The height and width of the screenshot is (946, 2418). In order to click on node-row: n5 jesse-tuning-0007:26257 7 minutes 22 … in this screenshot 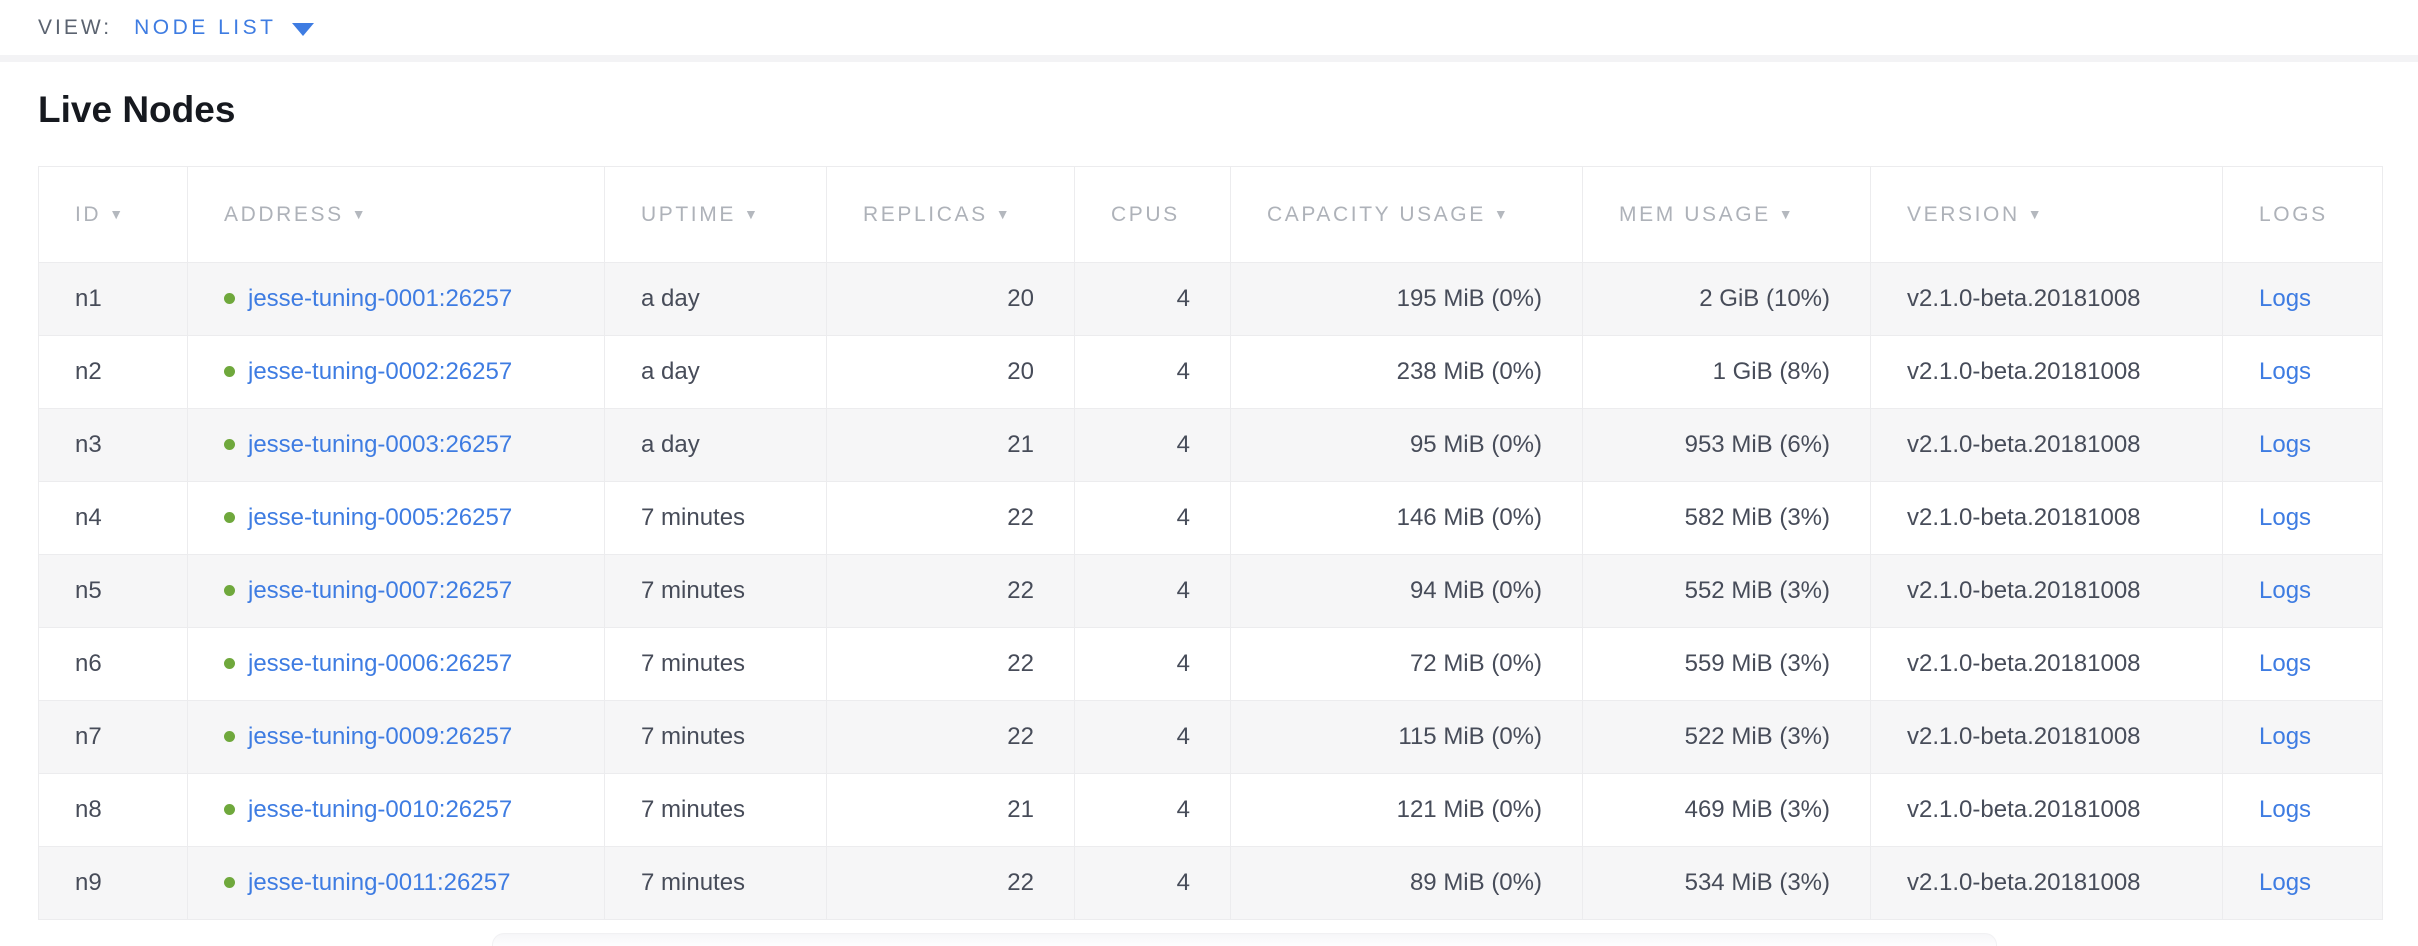, I will do `click(1210, 591)`.